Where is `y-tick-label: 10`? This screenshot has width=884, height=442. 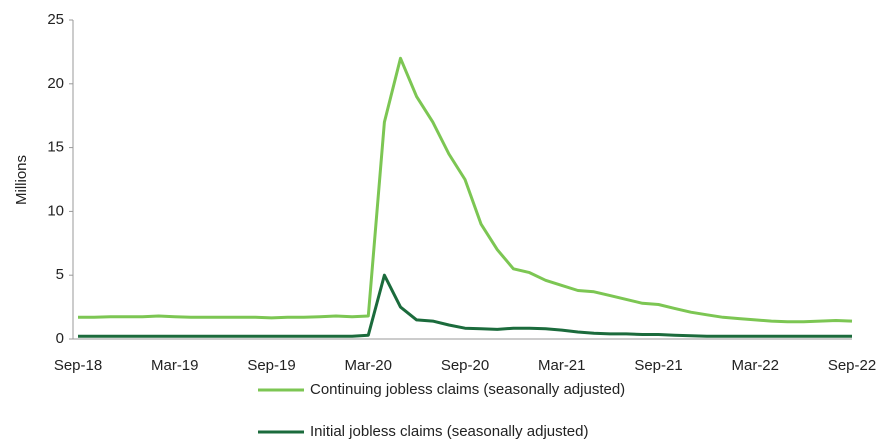
y-tick-label: 10 is located at coordinates (55, 210).